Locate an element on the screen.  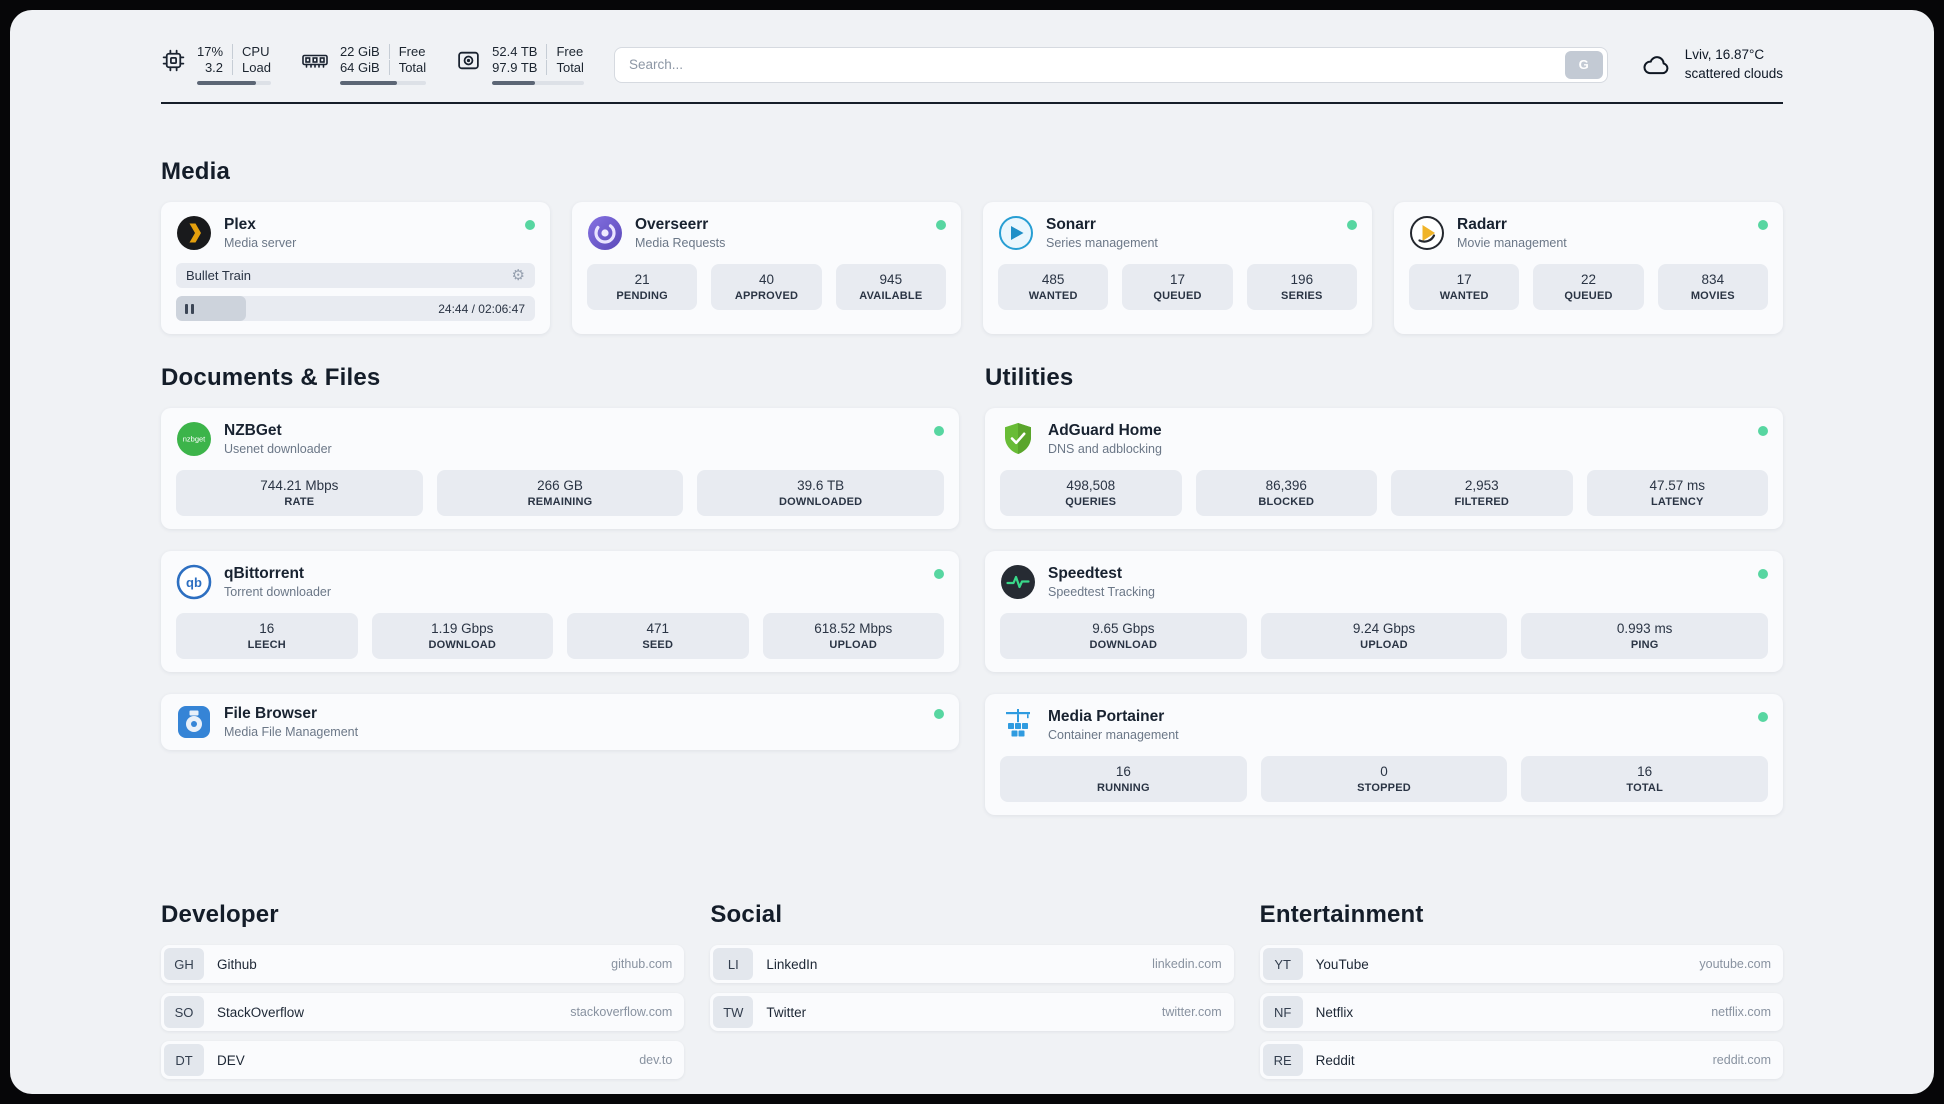
ram-total-label: Total is located at coordinates (407, 67).